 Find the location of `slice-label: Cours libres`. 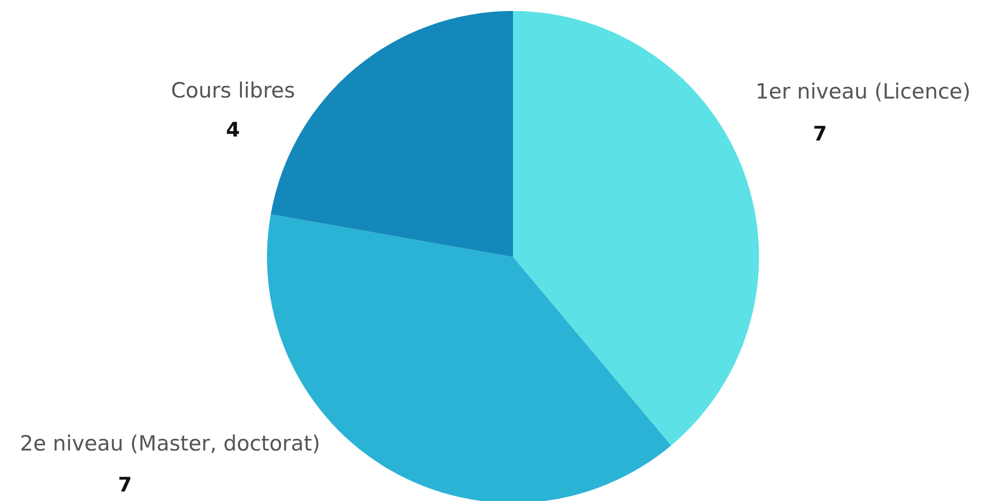

slice-label: Cours libres is located at coordinates (233, 90).